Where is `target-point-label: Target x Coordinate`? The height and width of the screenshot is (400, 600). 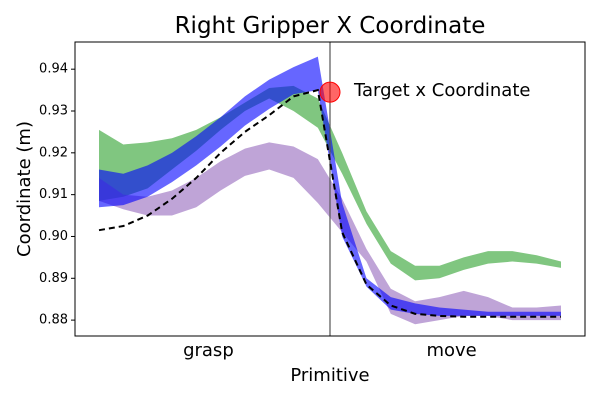 target-point-label: Target x Coordinate is located at coordinates (441, 90).